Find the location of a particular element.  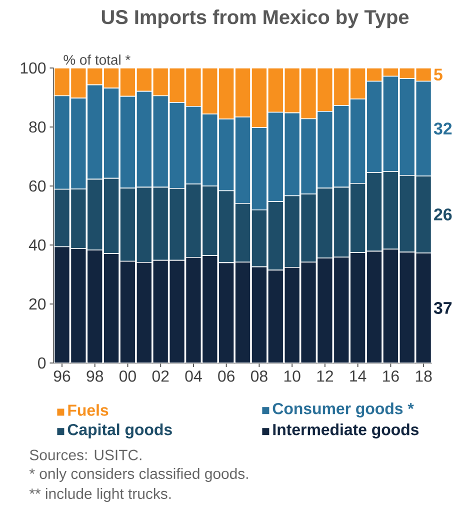

x-tick-label: 04 is located at coordinates (193, 376).